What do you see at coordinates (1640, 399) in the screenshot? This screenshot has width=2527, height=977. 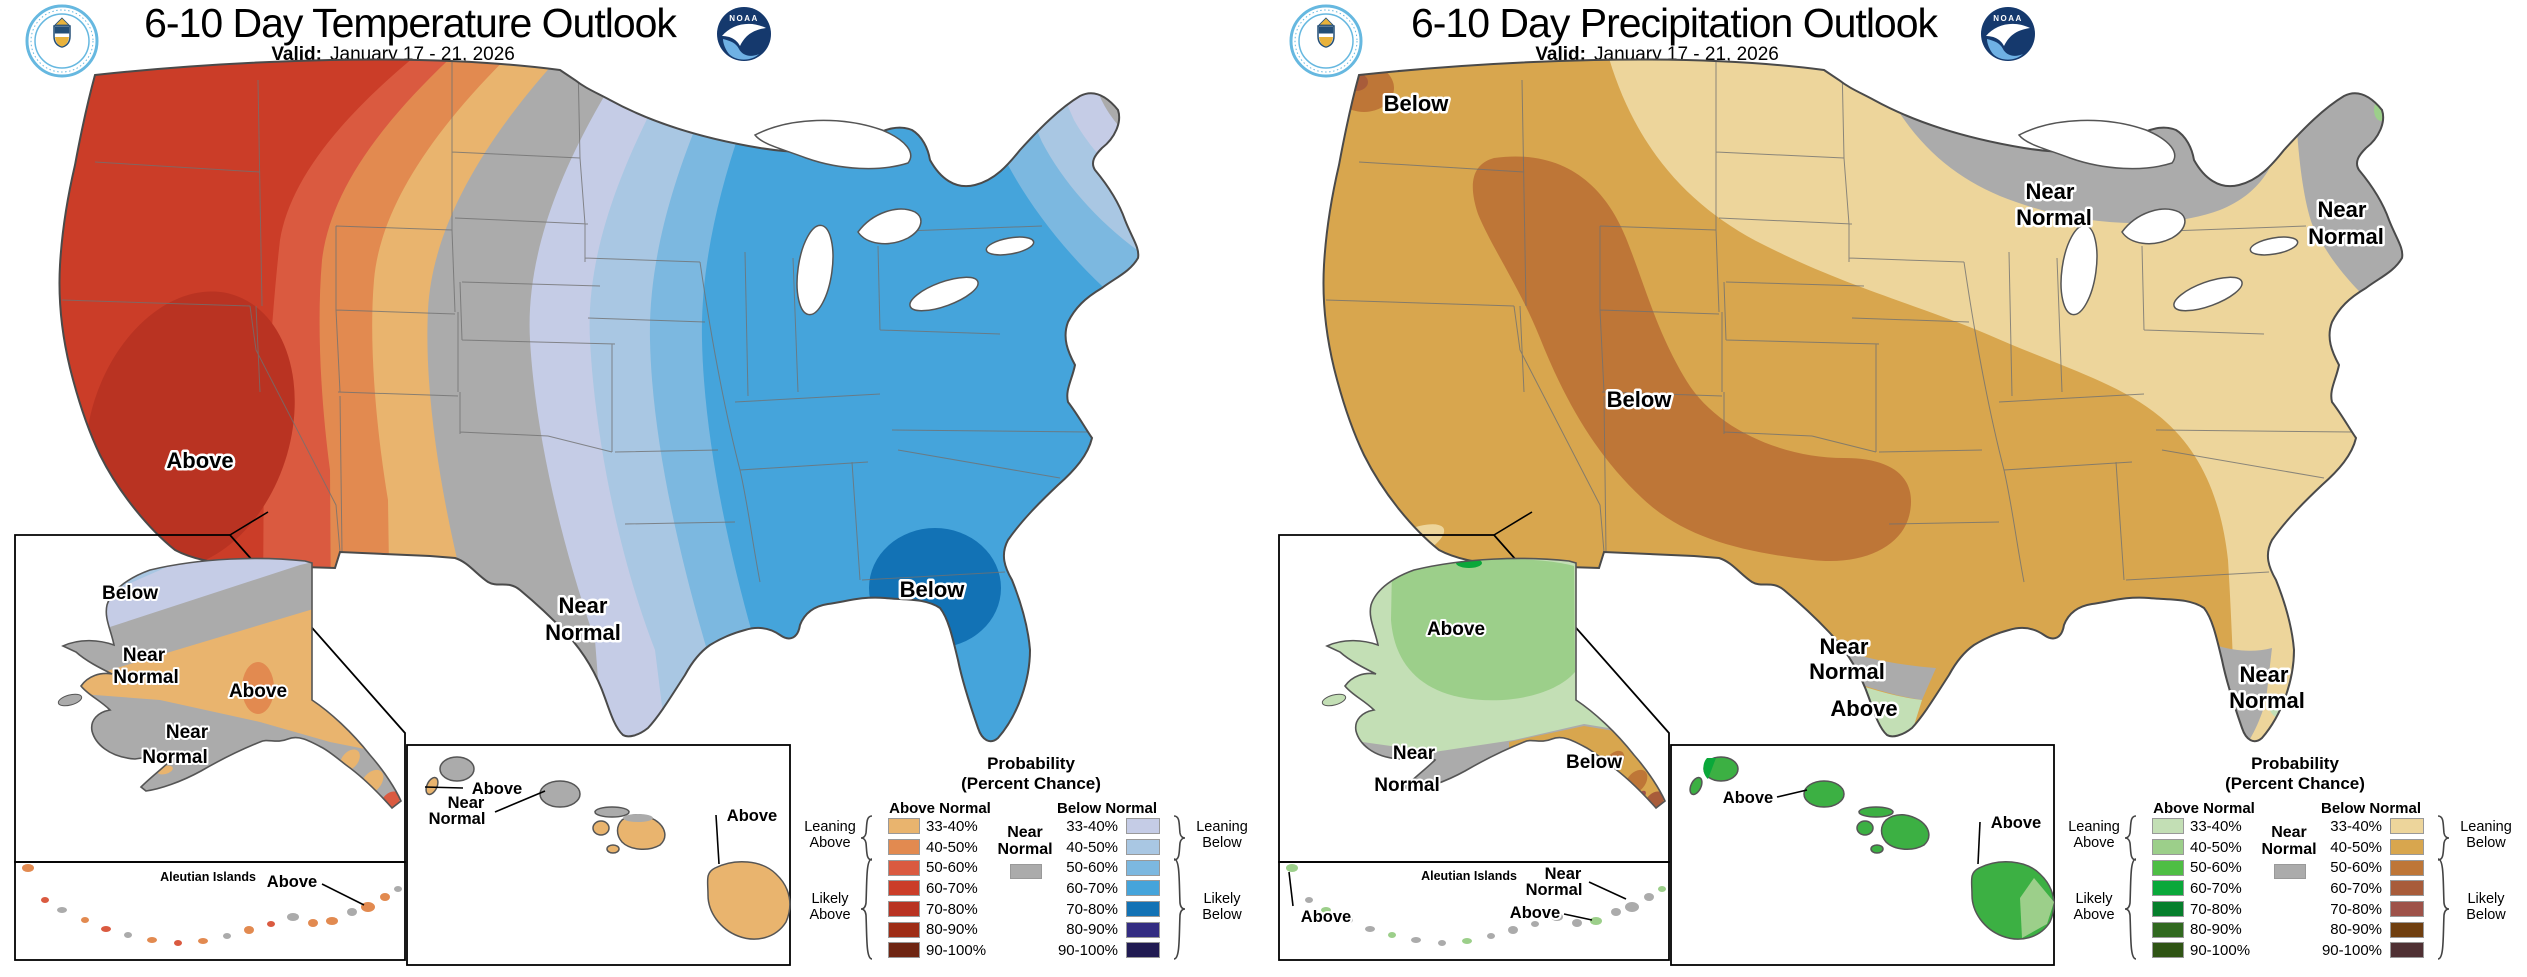 I see `conus-label-below-center: Below` at bounding box center [1640, 399].